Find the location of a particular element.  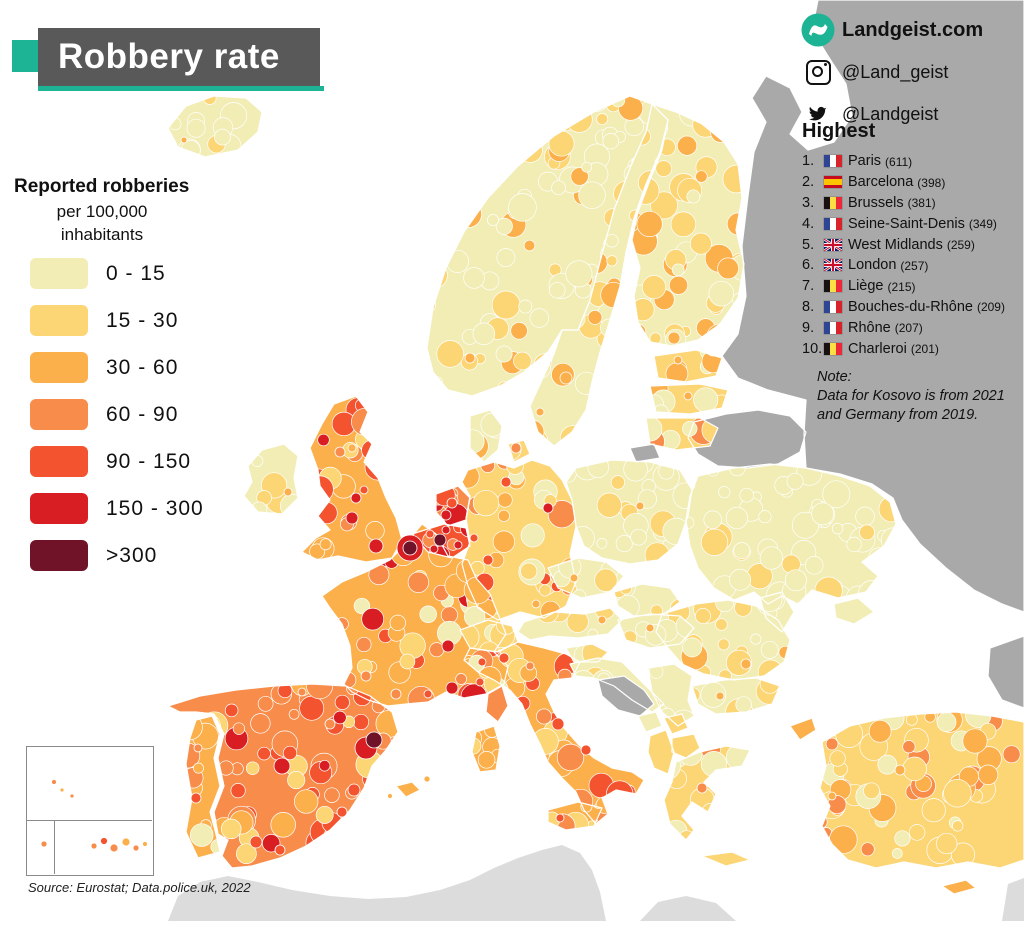

title-banner: Robbery rate is located at coordinates (179, 57).